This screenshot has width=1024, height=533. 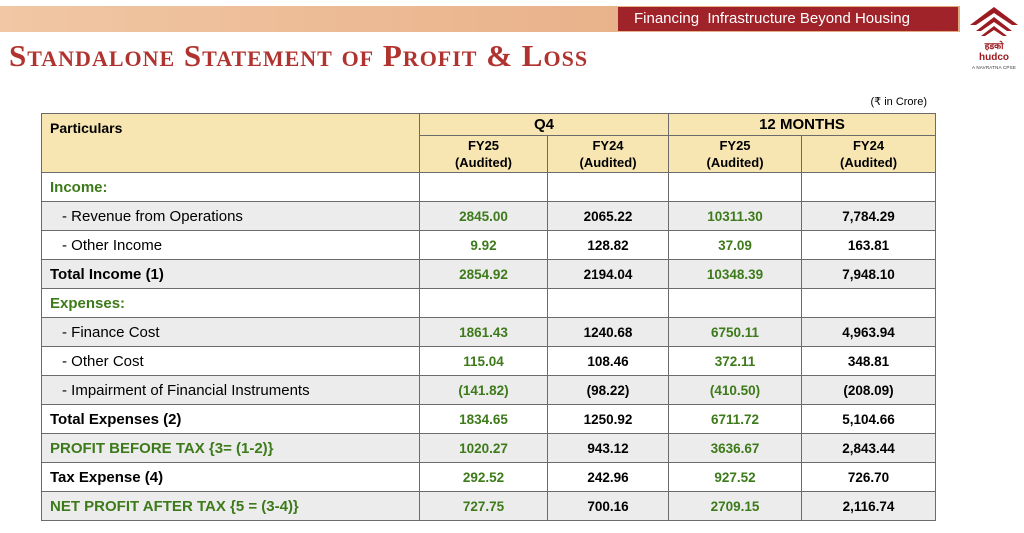 I want to click on cell-value: (410.50), so click(x=735, y=390).